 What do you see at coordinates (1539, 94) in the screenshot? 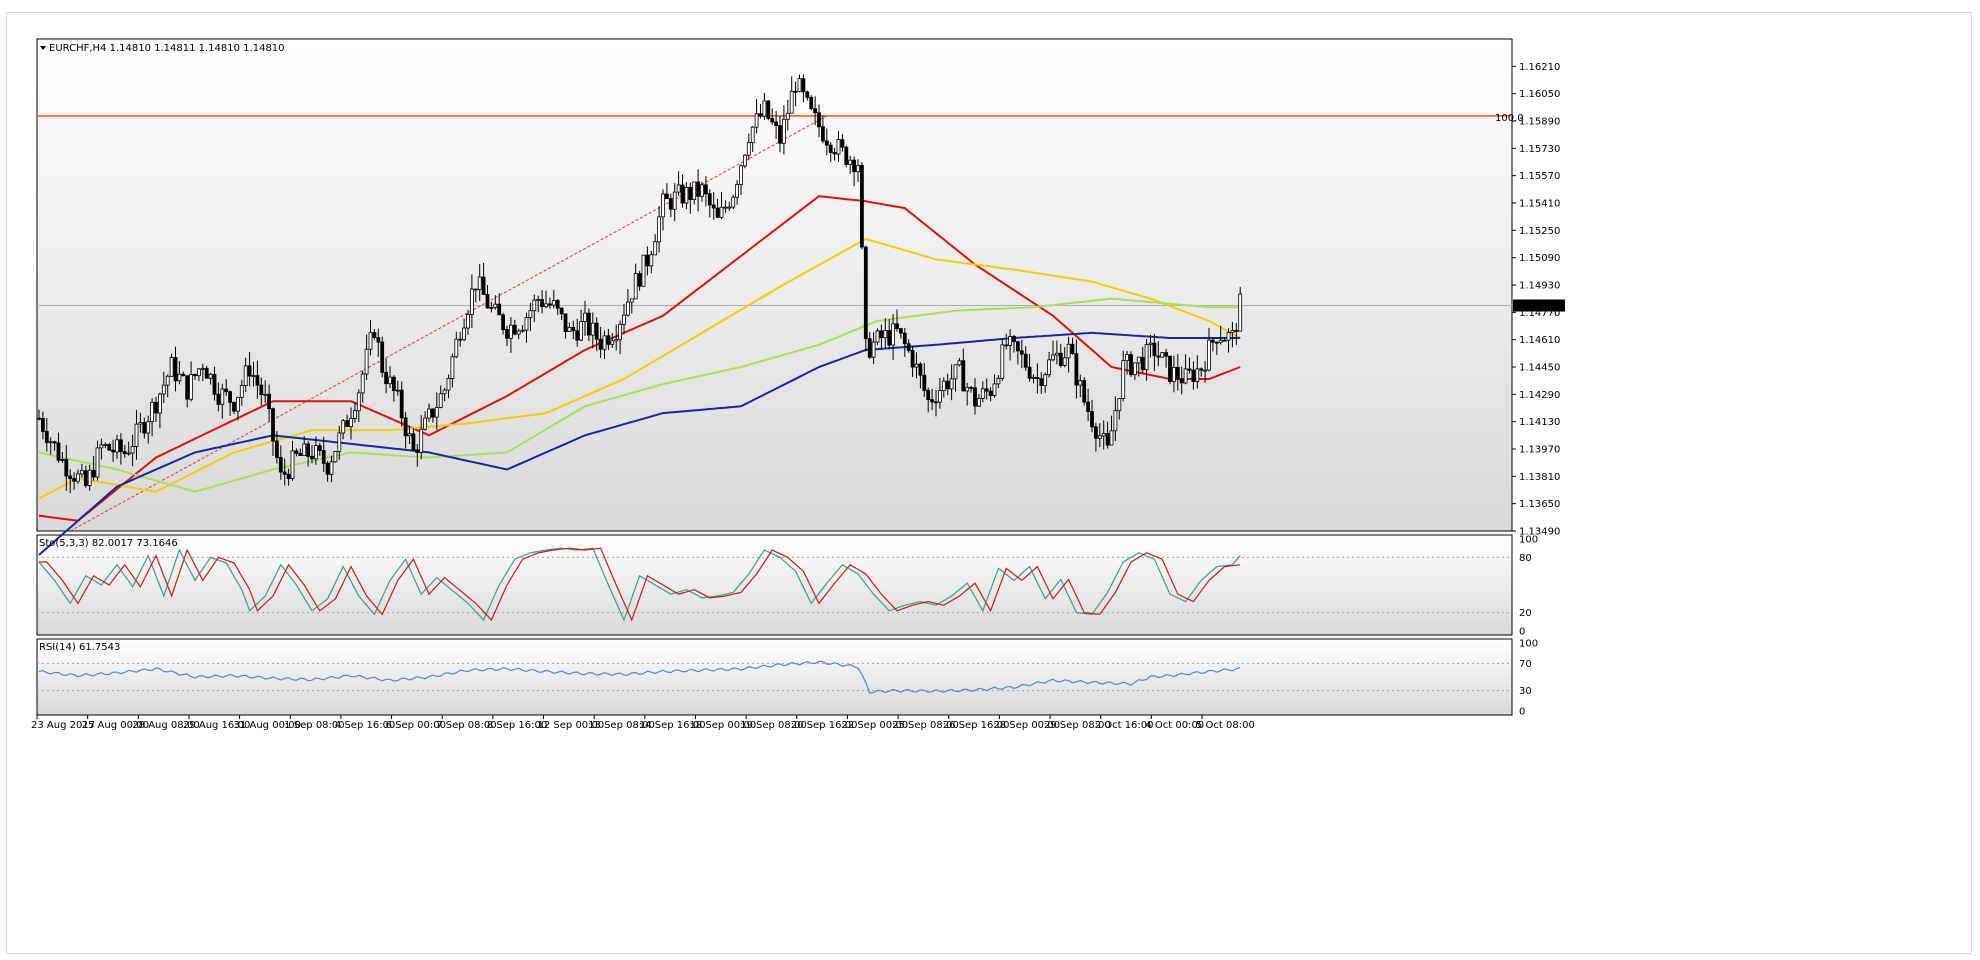
I see `price-tick-label: 1.16050` at bounding box center [1539, 94].